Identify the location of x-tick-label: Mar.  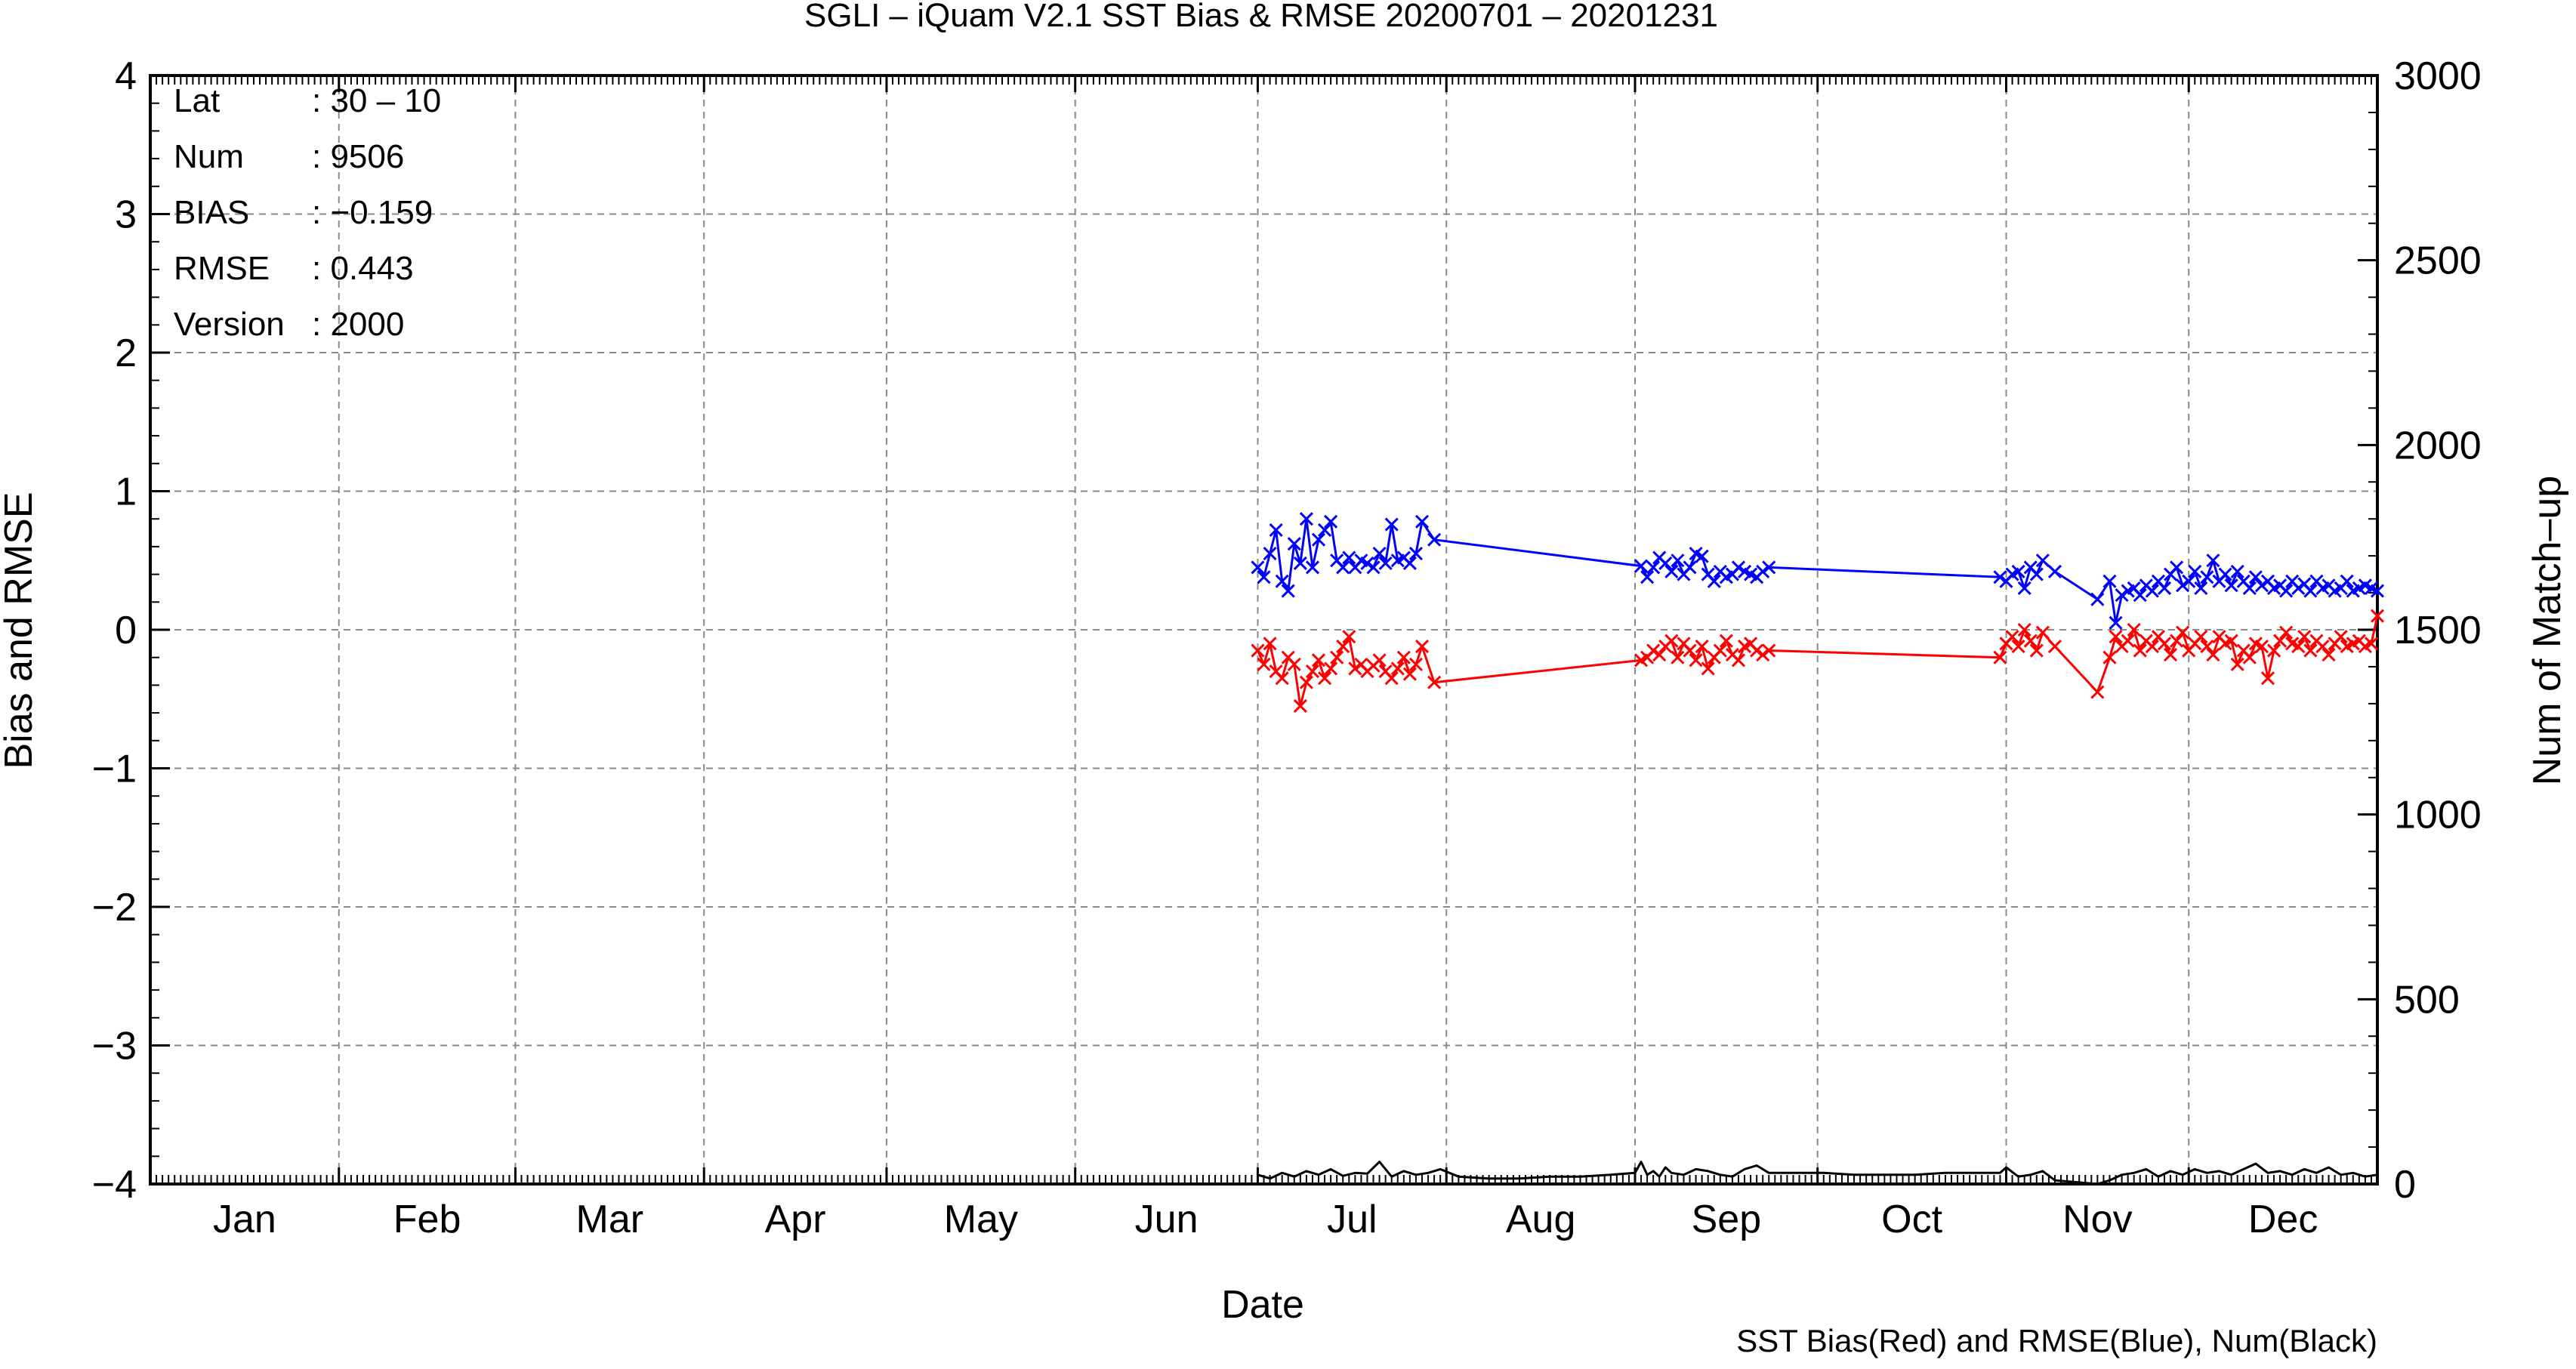
(610, 1219).